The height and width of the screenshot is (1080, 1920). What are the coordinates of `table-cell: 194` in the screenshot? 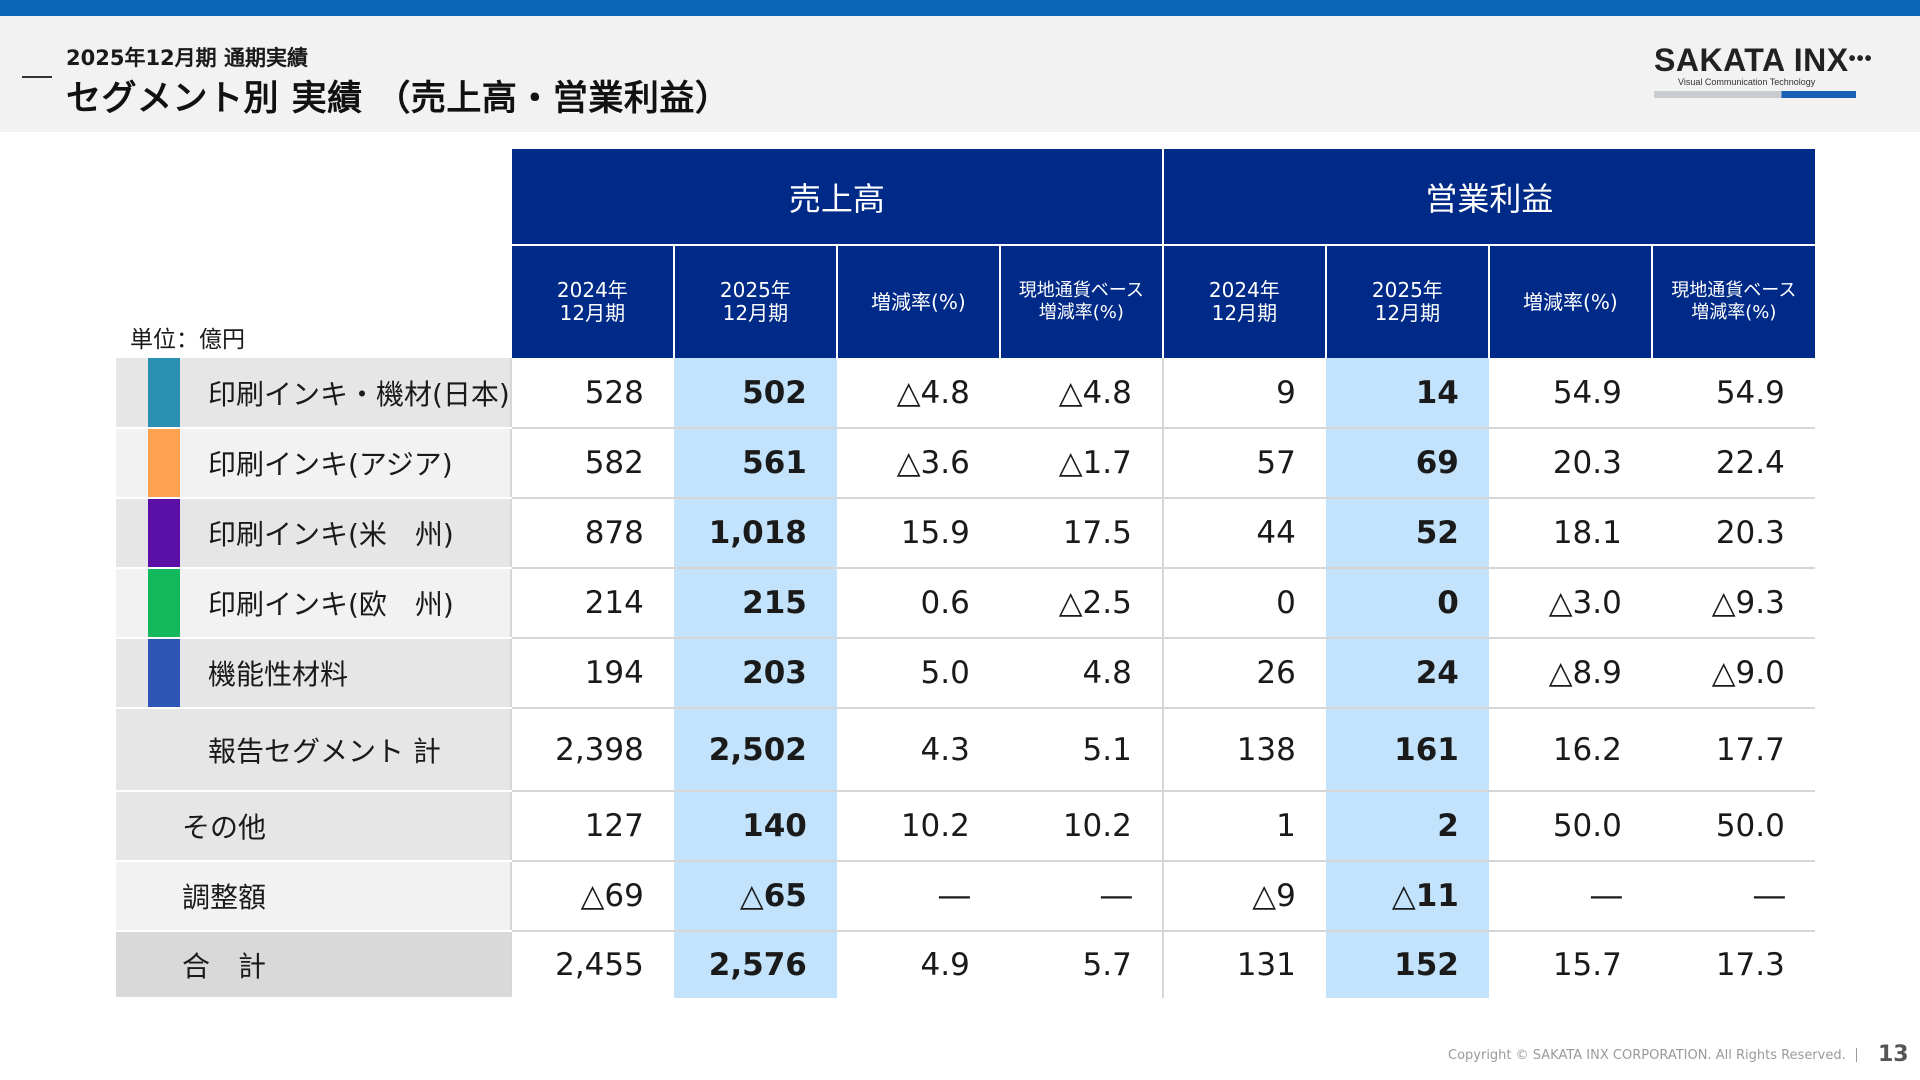 It's located at (591, 673).